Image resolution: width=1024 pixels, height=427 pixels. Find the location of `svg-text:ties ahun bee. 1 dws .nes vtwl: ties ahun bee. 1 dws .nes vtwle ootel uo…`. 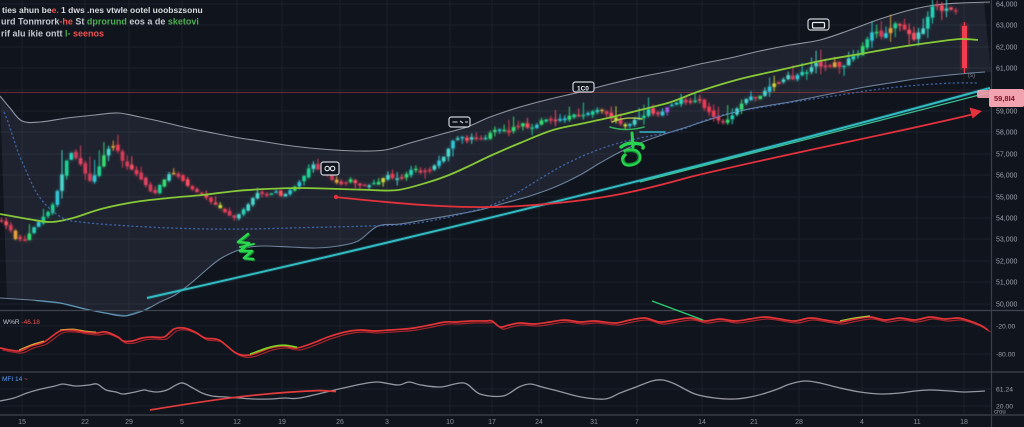

svg-text:ties ahun bee. 1 dws .nes vtwl: ties ahun bee. 1 dws .nes vtwle ootel uo… is located at coordinates (102, 10).